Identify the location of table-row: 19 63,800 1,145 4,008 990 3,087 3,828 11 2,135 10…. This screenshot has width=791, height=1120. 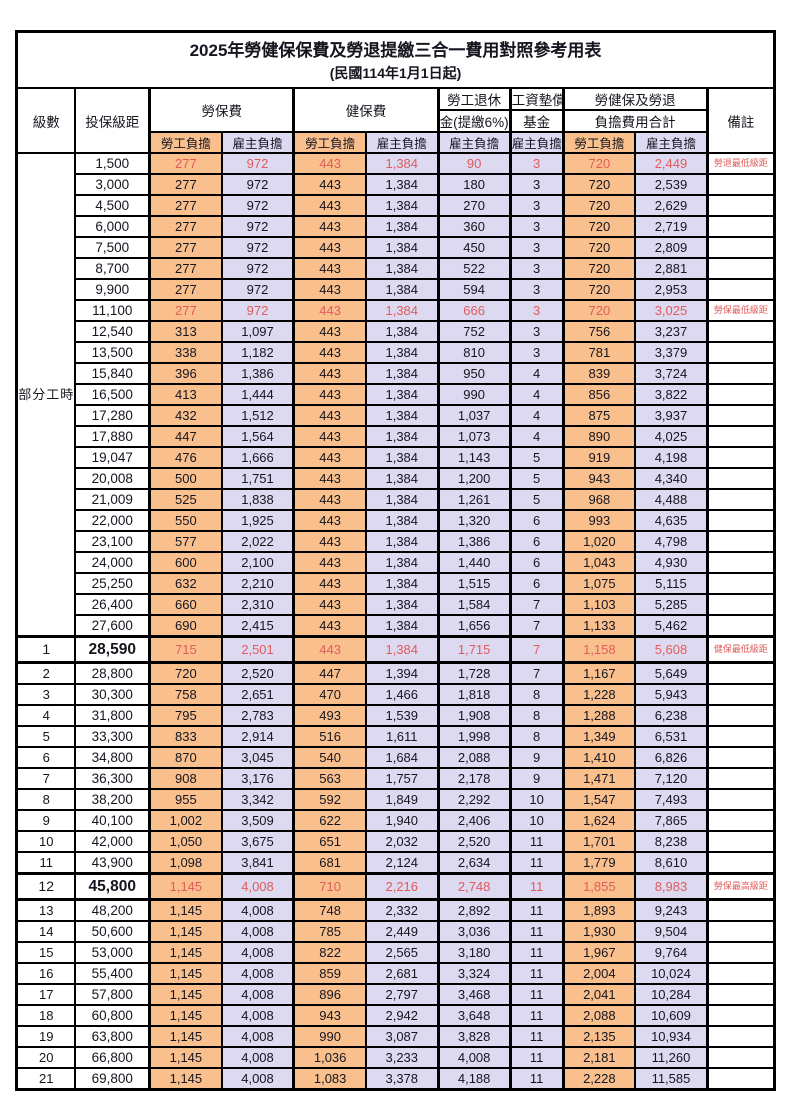
(395, 1036).